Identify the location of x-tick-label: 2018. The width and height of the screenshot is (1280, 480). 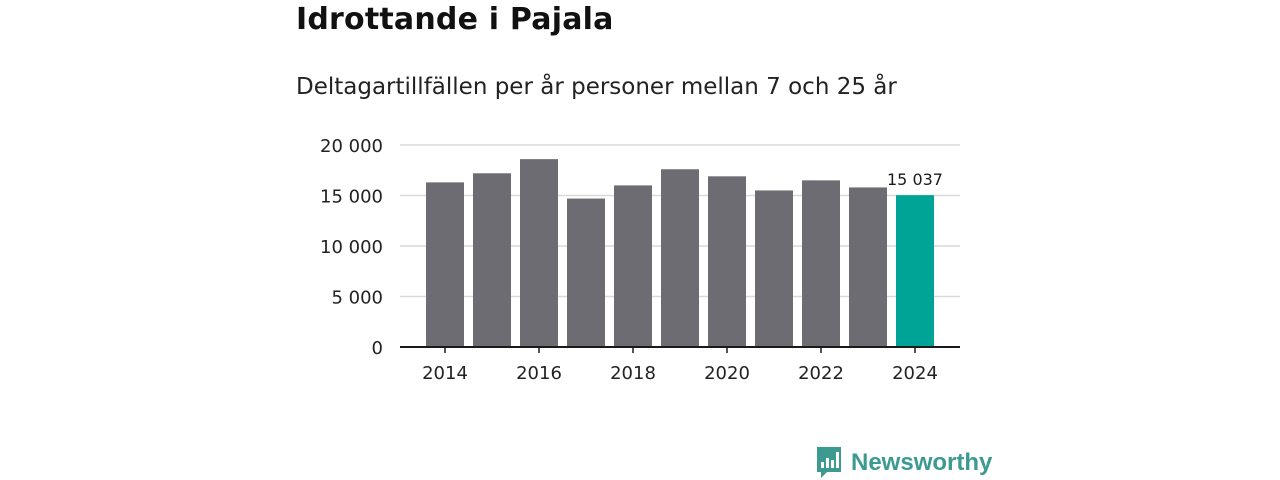
(633, 373).